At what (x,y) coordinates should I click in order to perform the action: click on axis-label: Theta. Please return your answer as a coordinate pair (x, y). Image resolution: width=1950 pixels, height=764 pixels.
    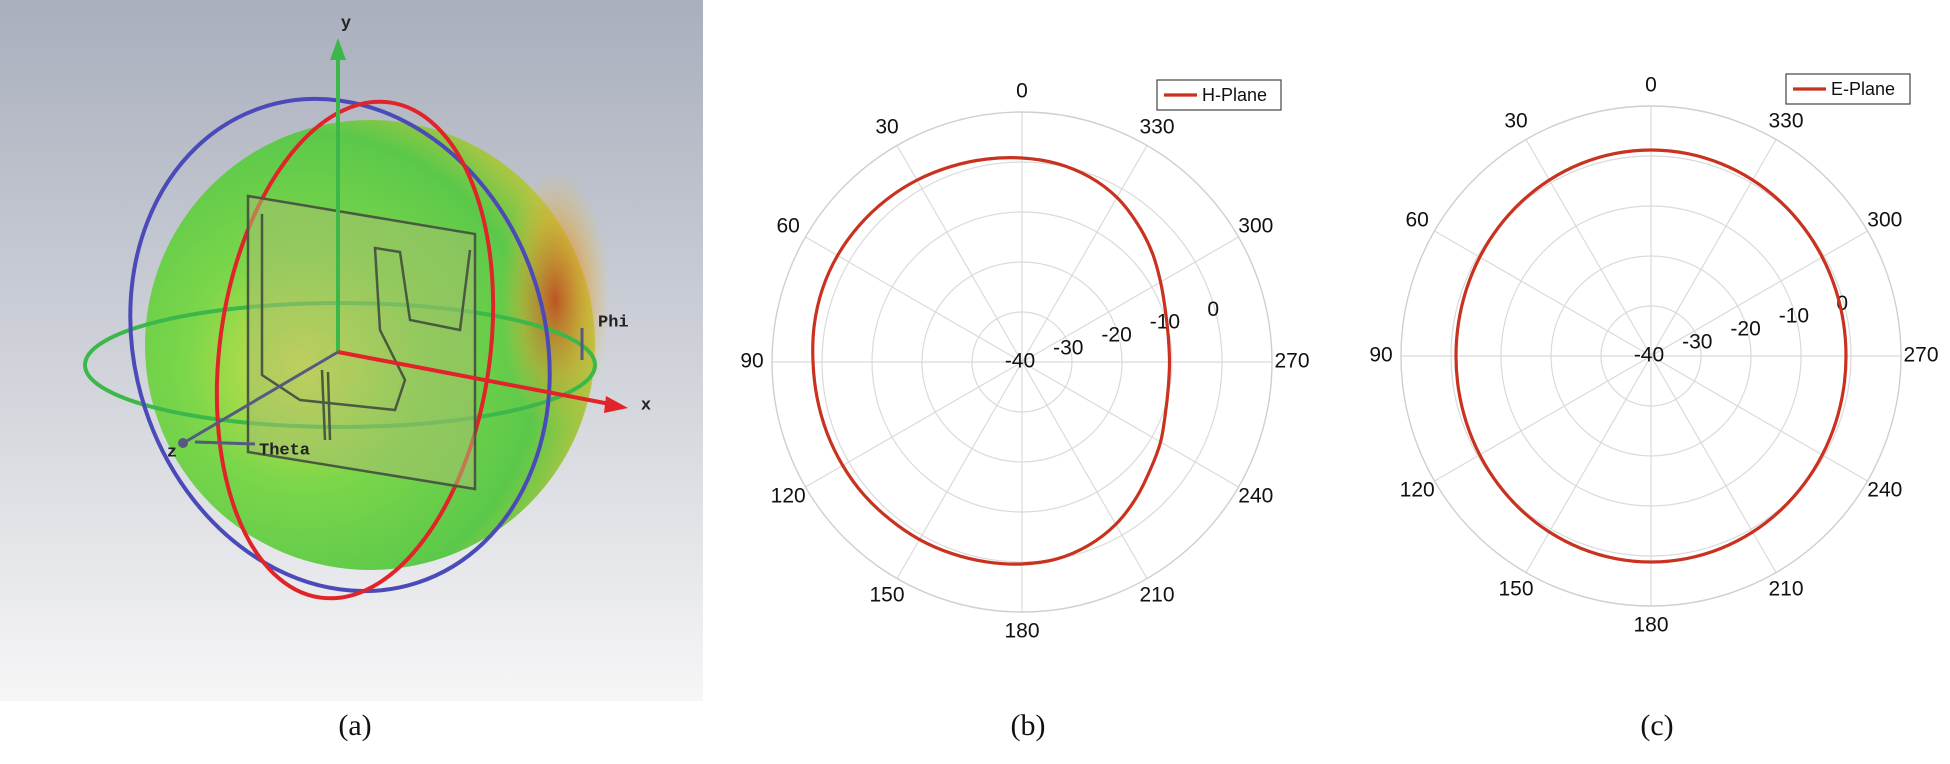
    Looking at the image, I should click on (284, 450).